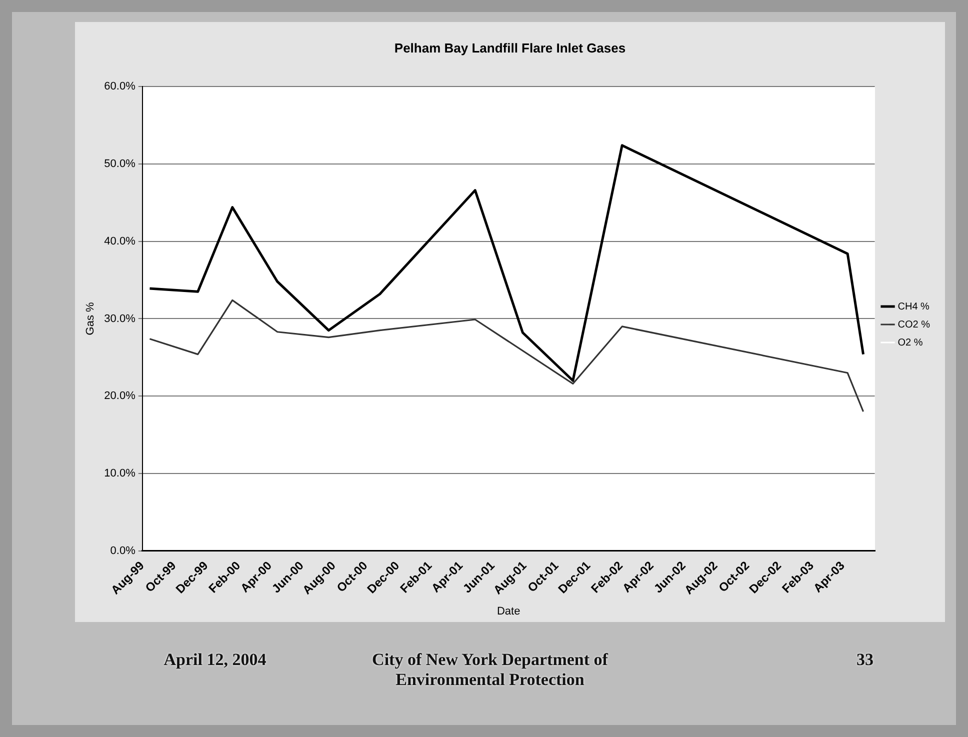  Describe the element at coordinates (910, 342) in the screenshot. I see `legend-label: O2 %` at that location.